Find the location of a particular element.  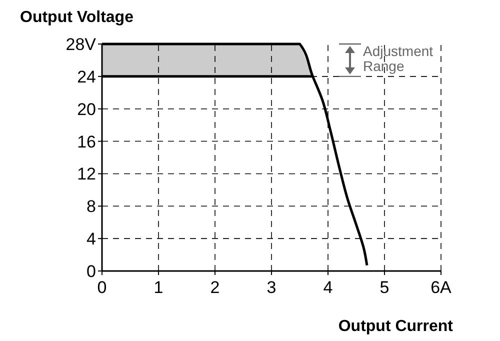

x-tick-label: 1 is located at coordinates (159, 287).